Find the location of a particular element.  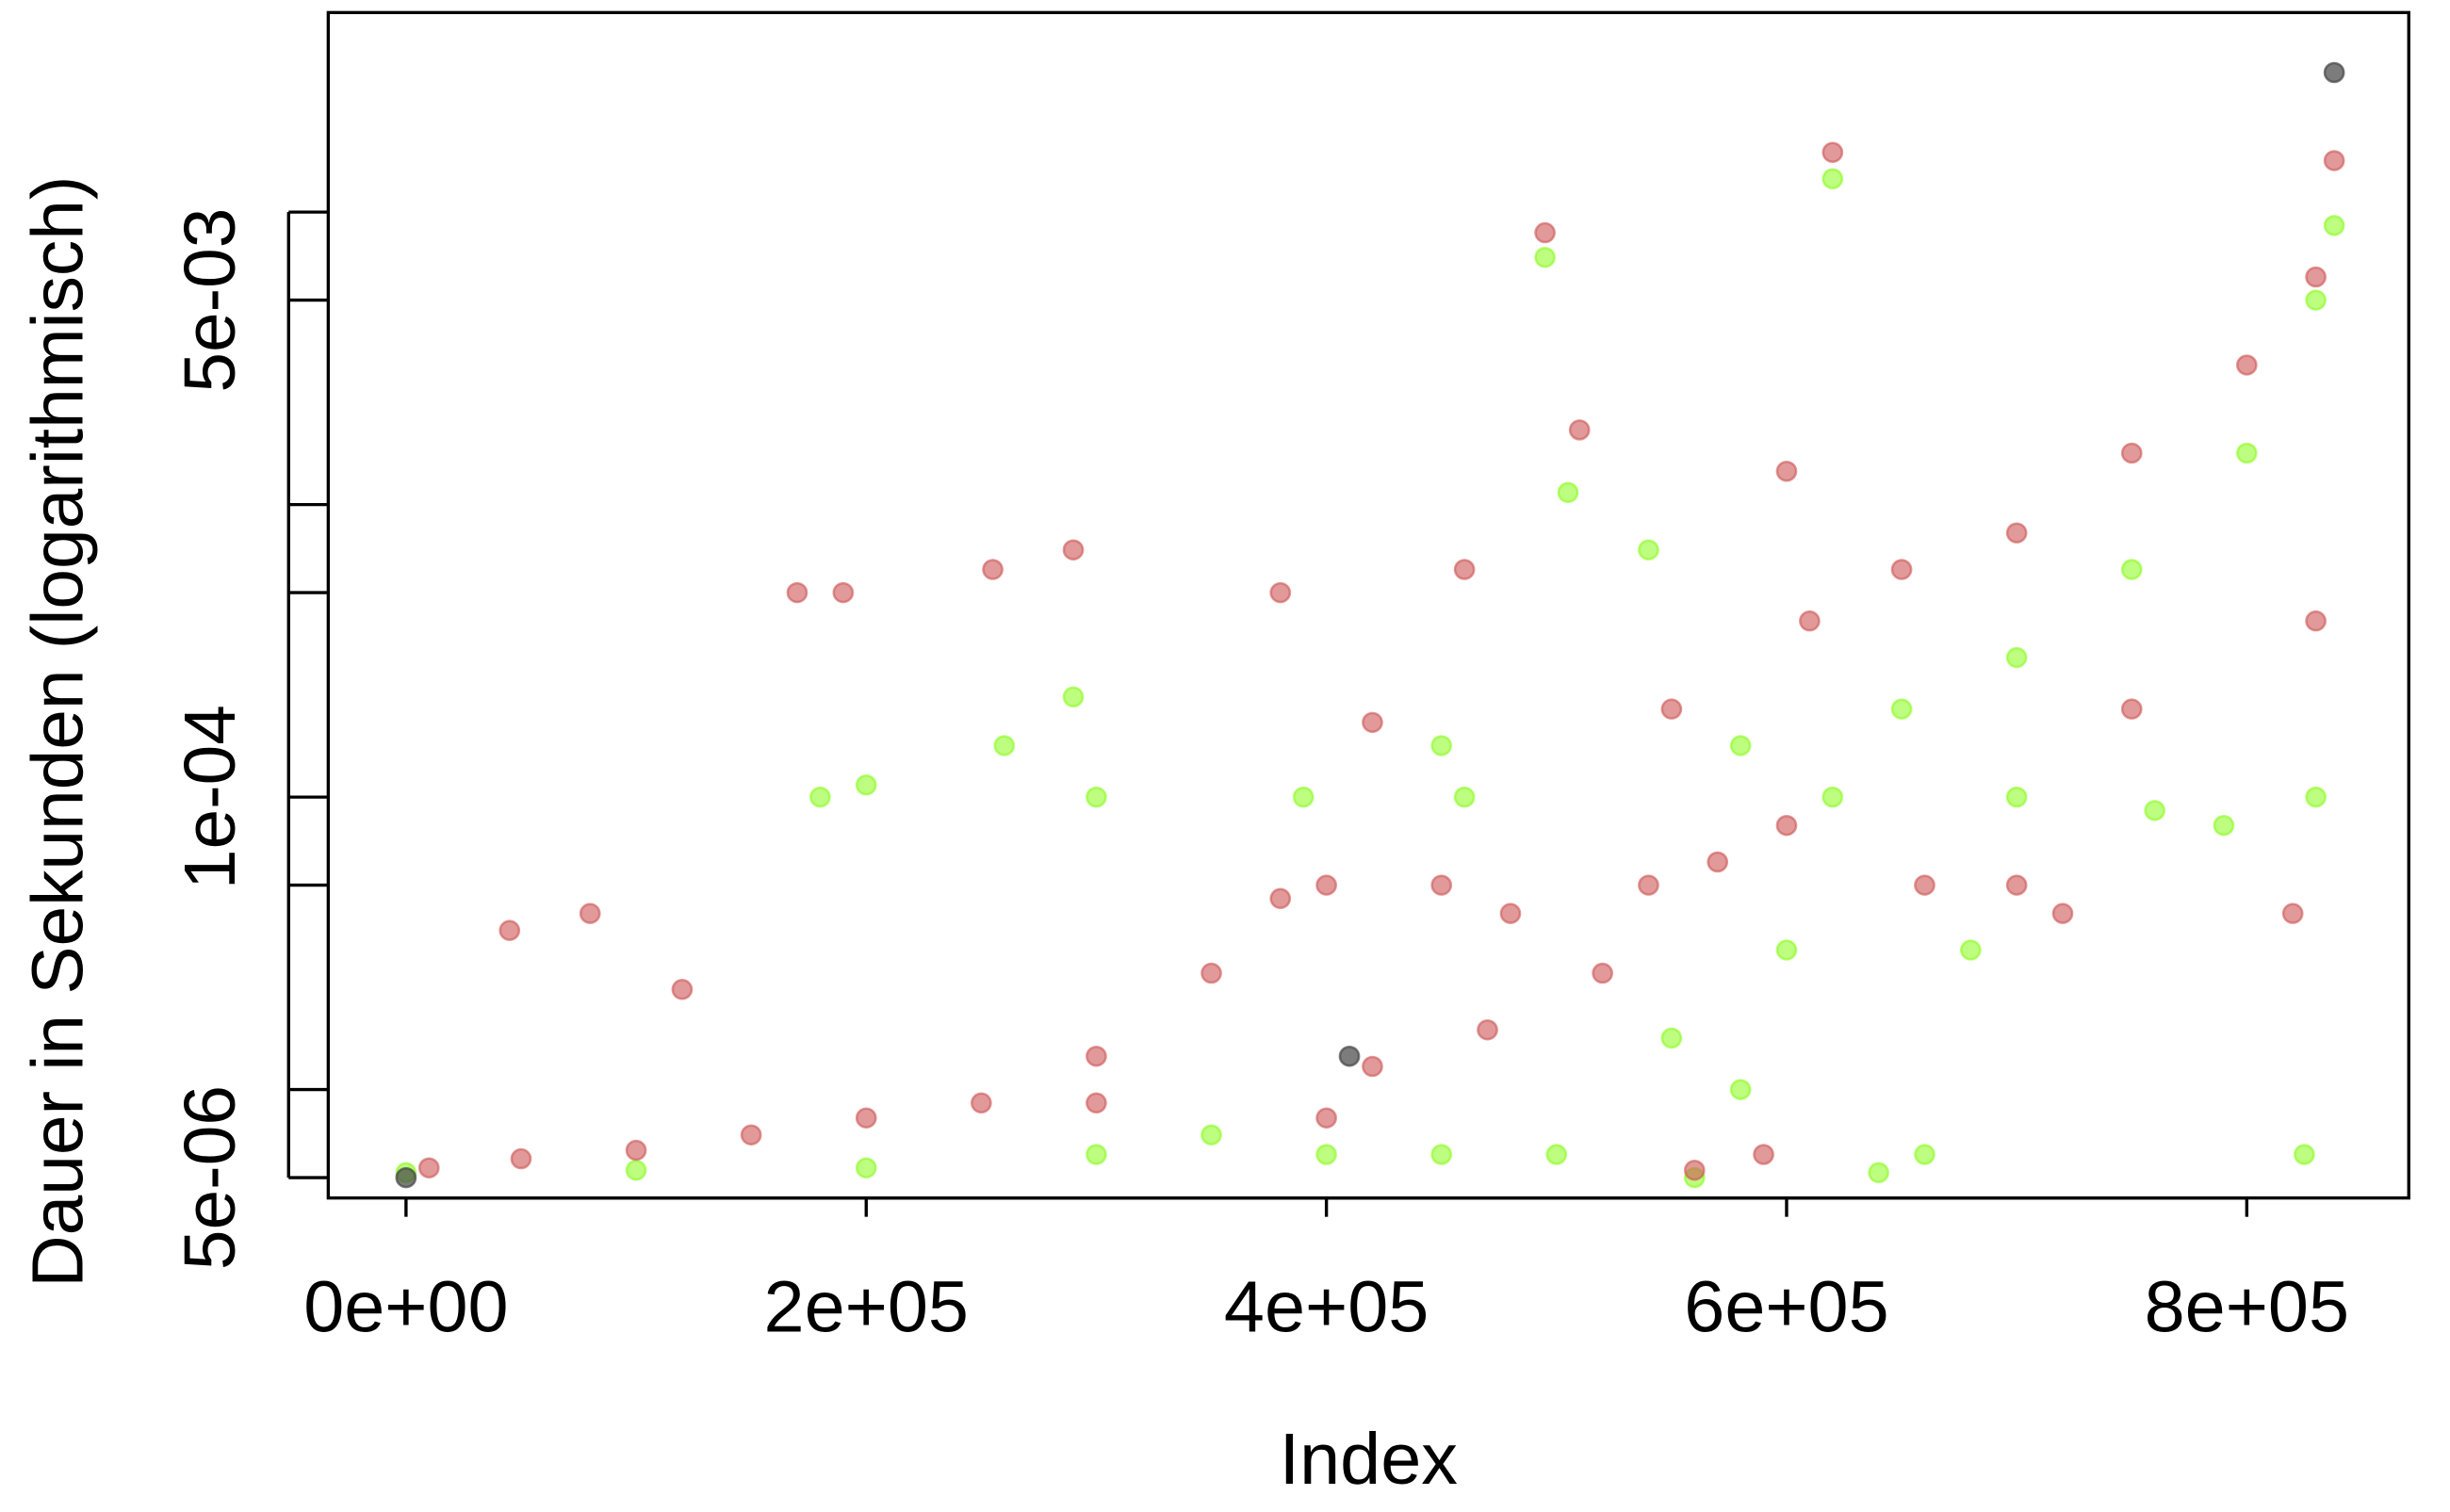

y-tick-label: 5e-03 is located at coordinates (211, 300).